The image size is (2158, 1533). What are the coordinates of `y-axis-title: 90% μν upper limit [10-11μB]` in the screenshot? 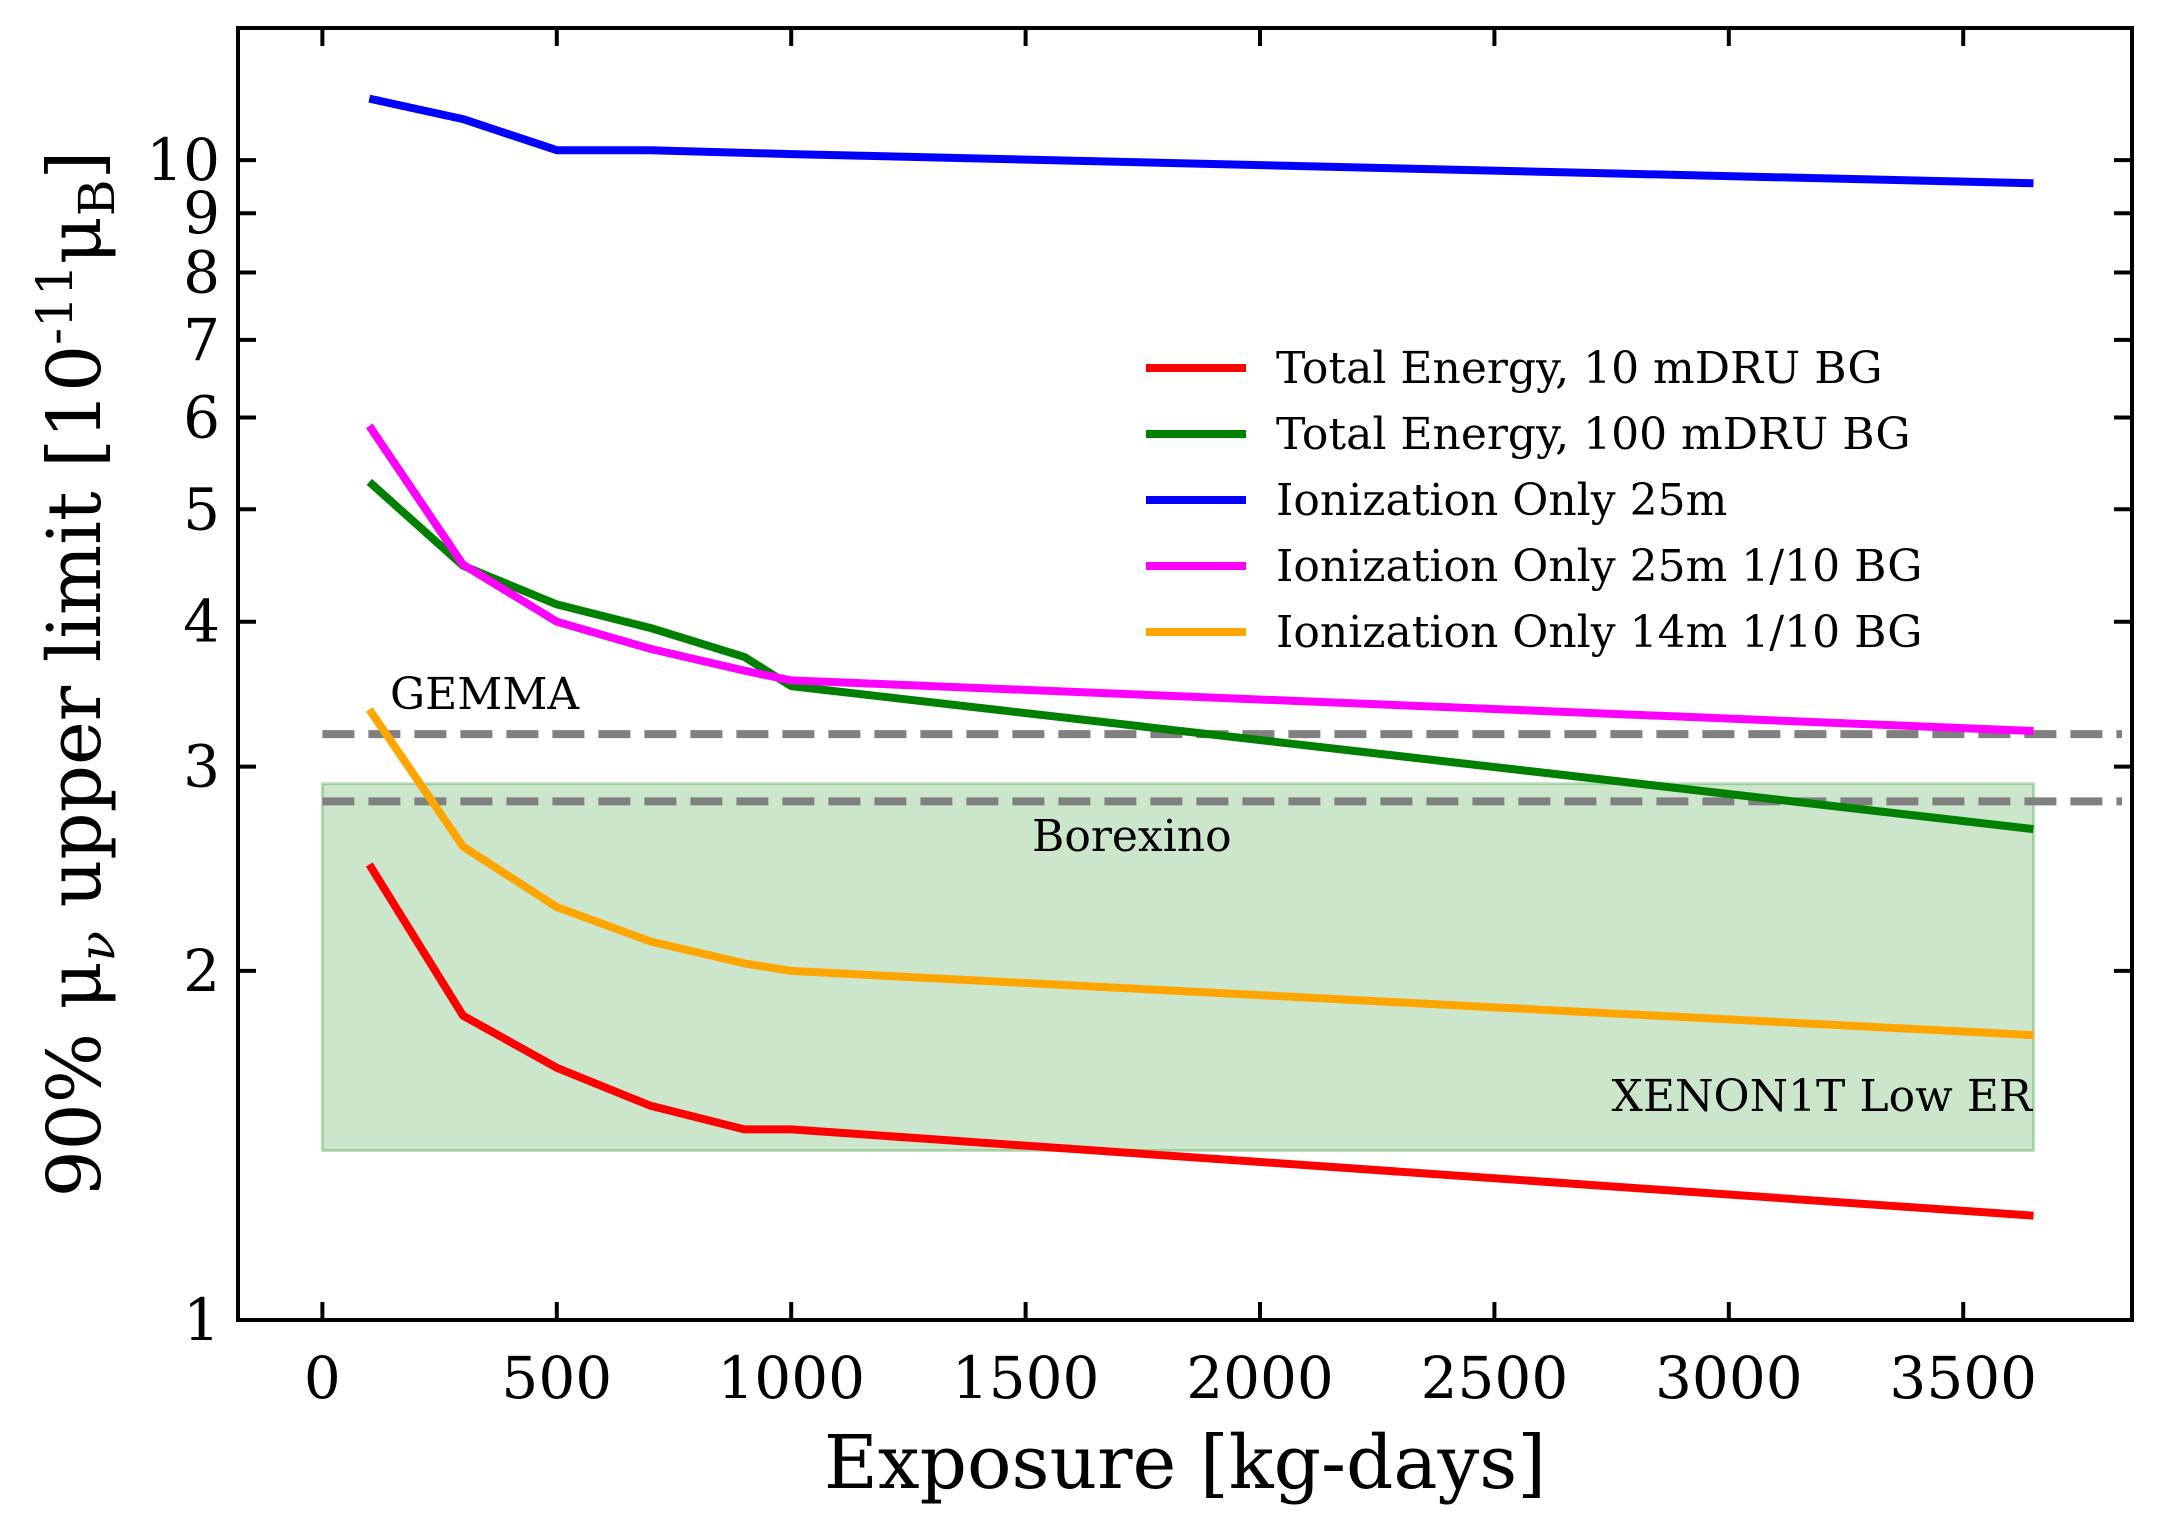 It's located at (76, 674).